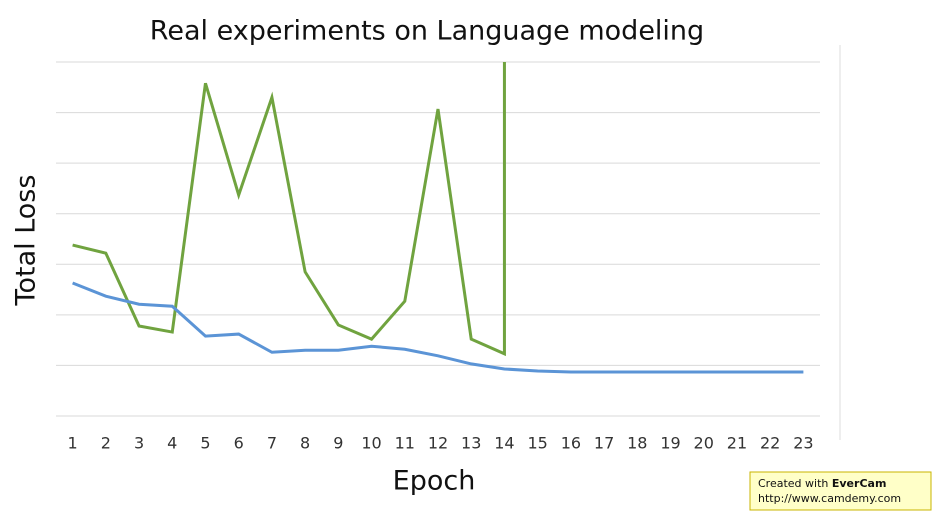 The width and height of the screenshot is (939, 522). What do you see at coordinates (338, 443) in the screenshot?
I see `x-tick-label: 9` at bounding box center [338, 443].